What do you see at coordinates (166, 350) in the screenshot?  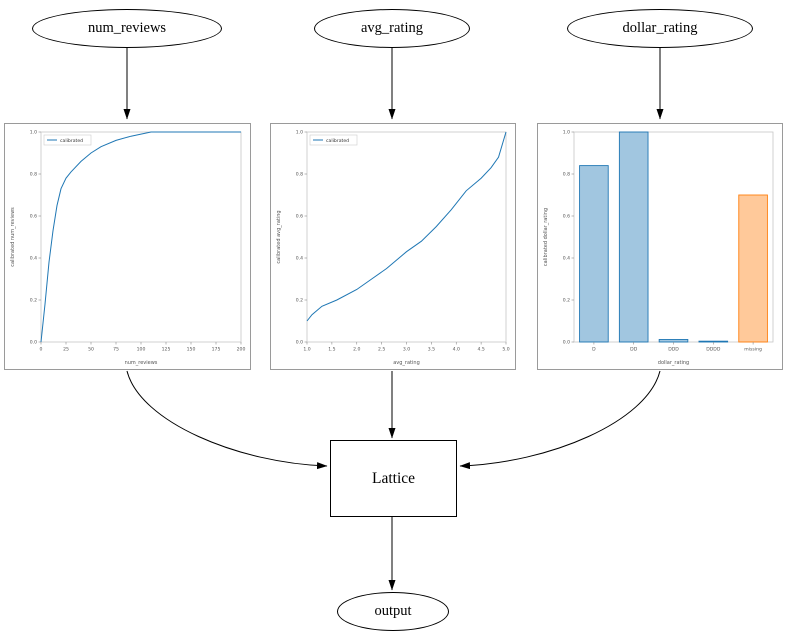 I see `svg-text: 125` at bounding box center [166, 350].